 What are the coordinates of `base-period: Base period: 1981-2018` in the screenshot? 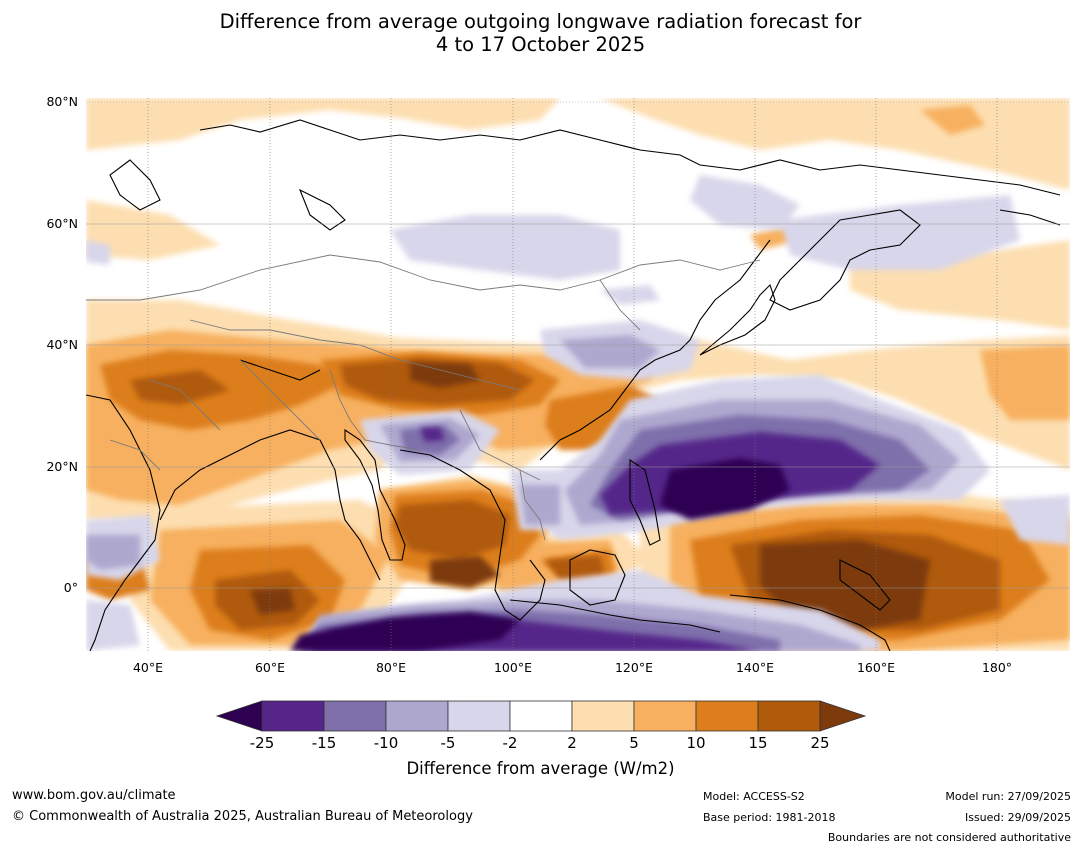 It's located at (769, 817).